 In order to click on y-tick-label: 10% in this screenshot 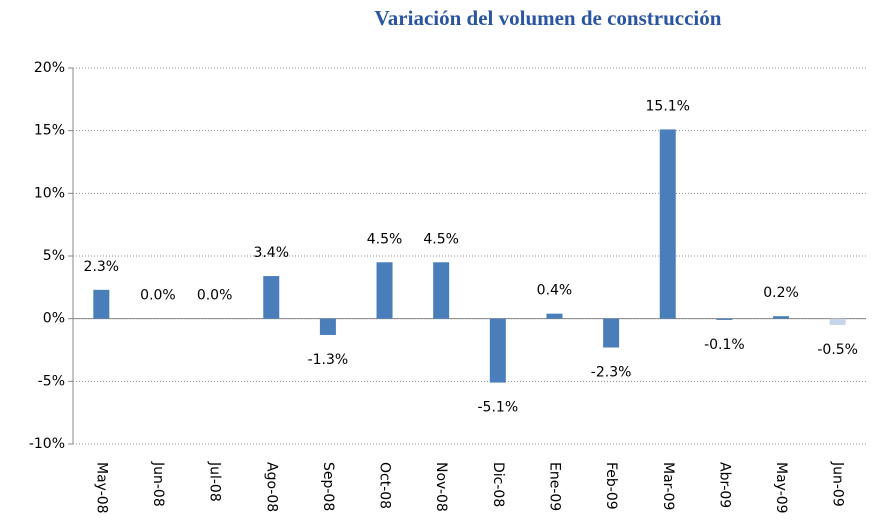, I will do `click(49, 193)`.